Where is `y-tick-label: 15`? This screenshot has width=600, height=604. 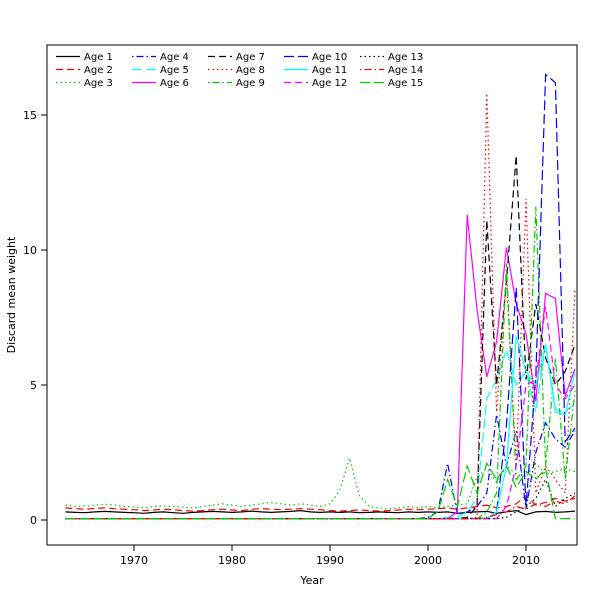
y-tick-label: 15 is located at coordinates (30, 115).